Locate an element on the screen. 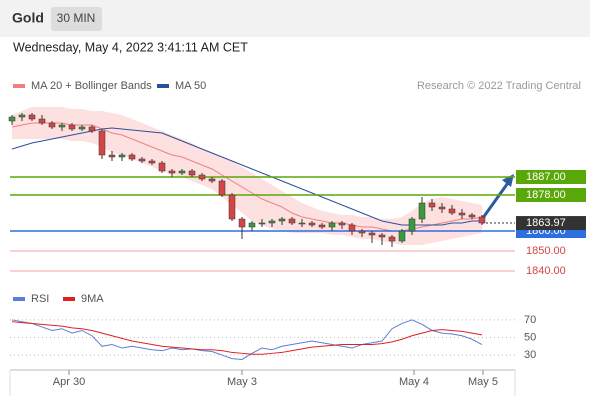 The height and width of the screenshot is (405, 590). last-price-box is located at coordinates (551, 223).